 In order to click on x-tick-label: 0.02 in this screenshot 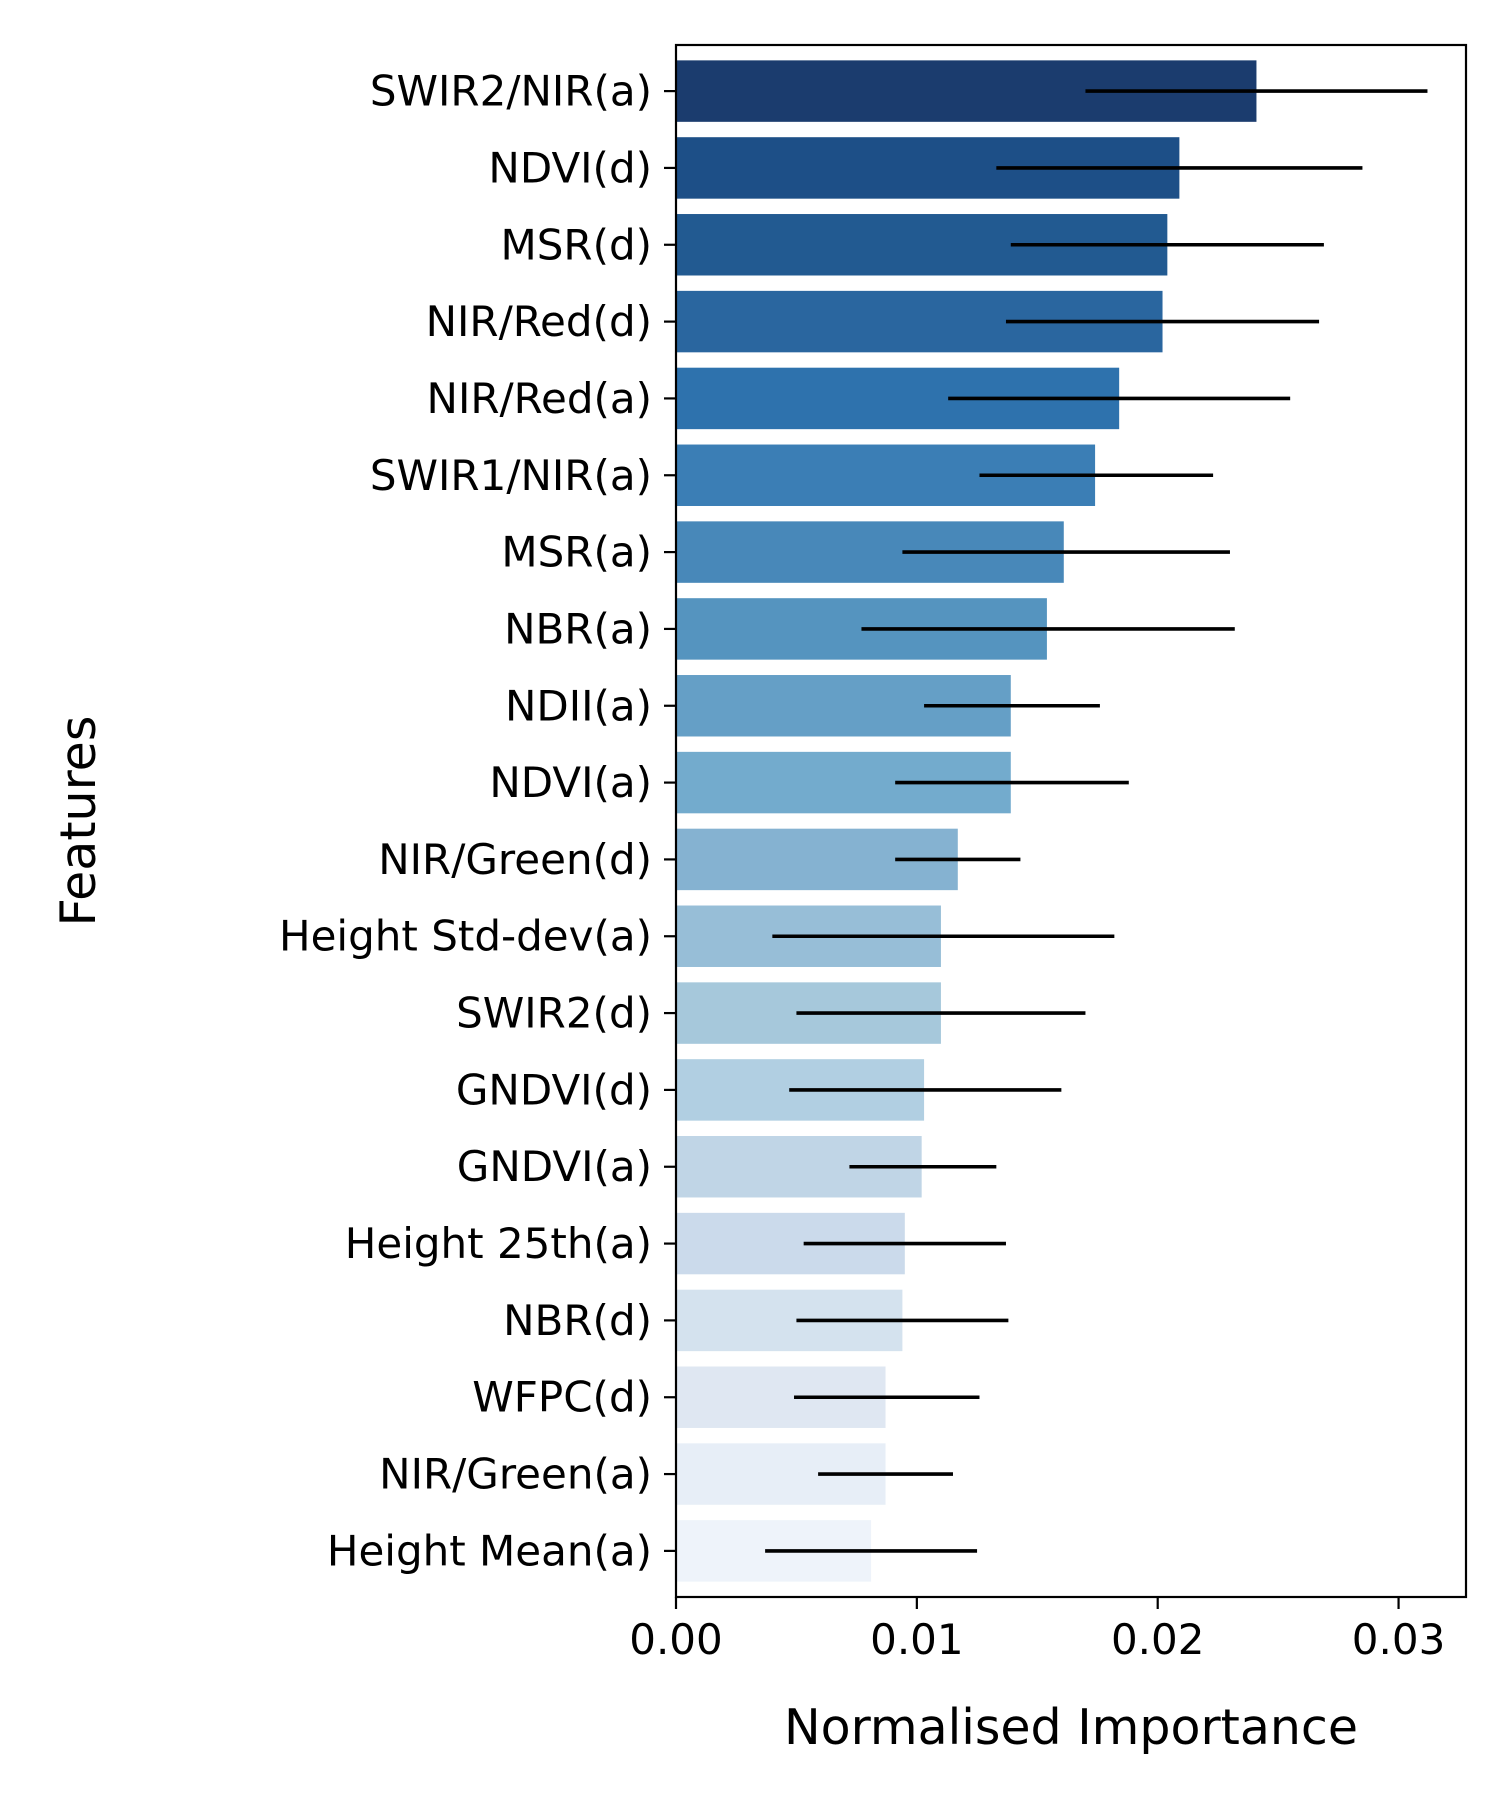, I will do `click(1158, 1639)`.